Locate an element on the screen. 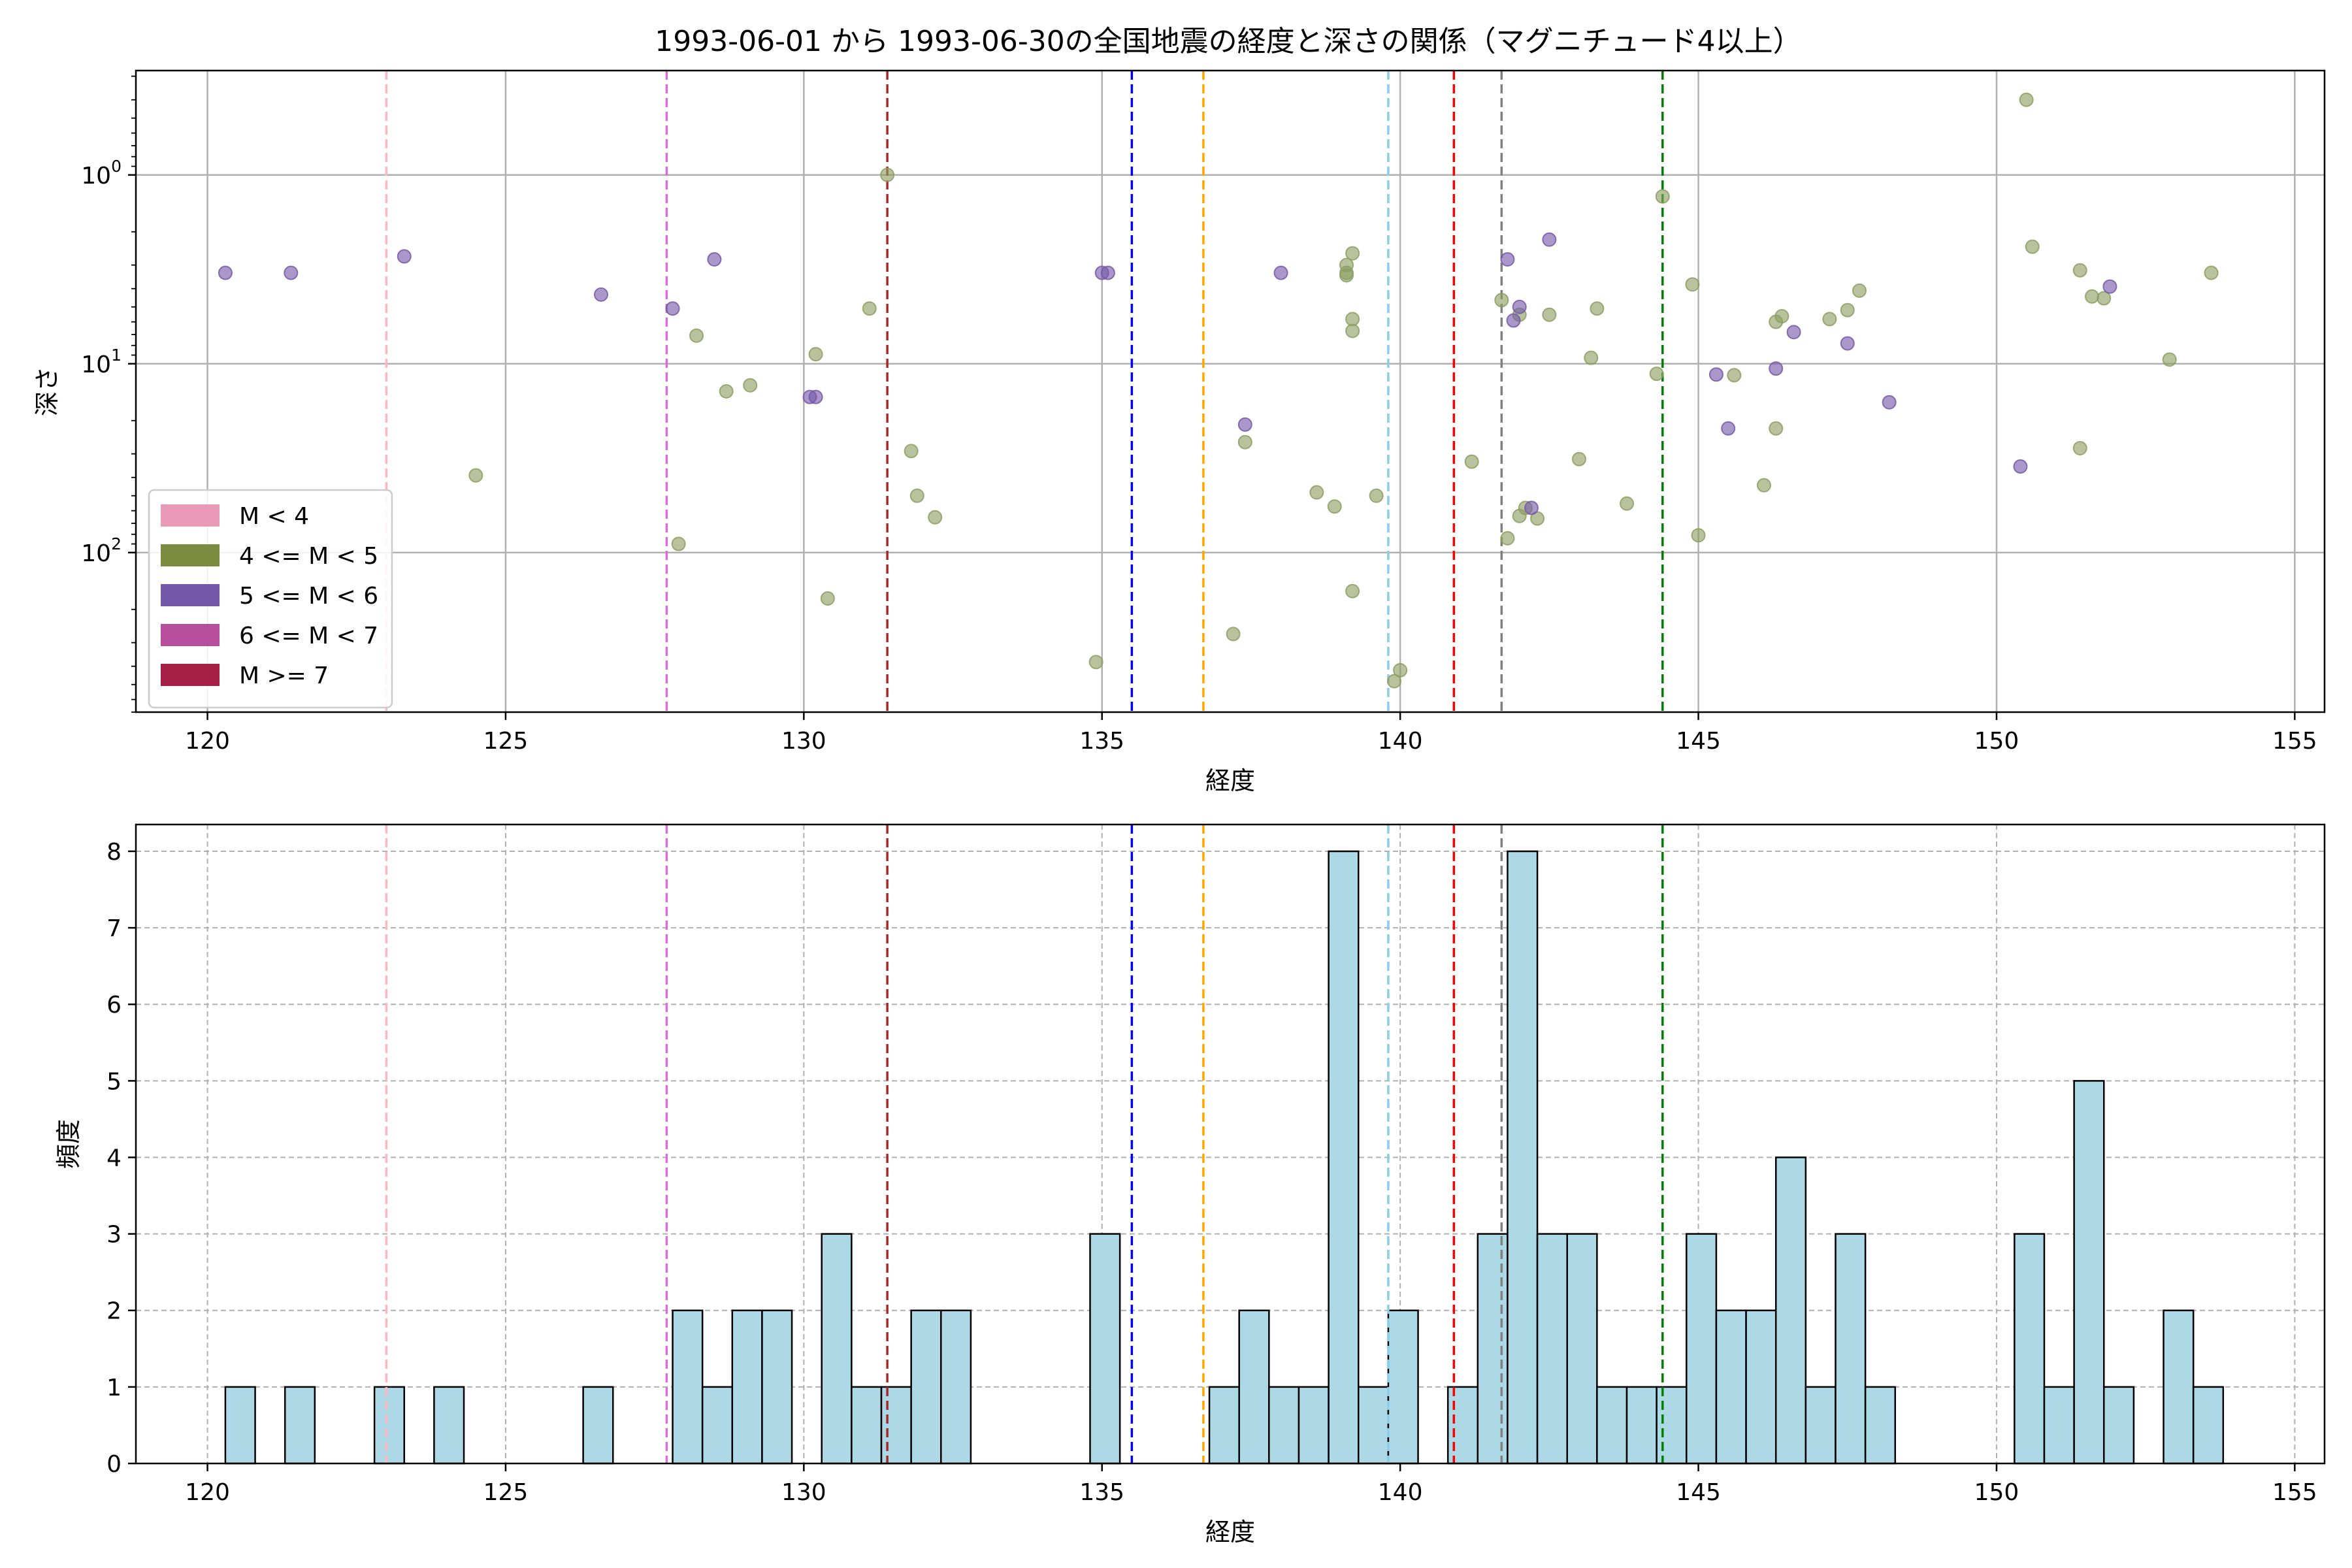 Image resolution: width=2352 pixels, height=1568 pixels. histogram-y-tick-label: 5 is located at coordinates (114, 1081).